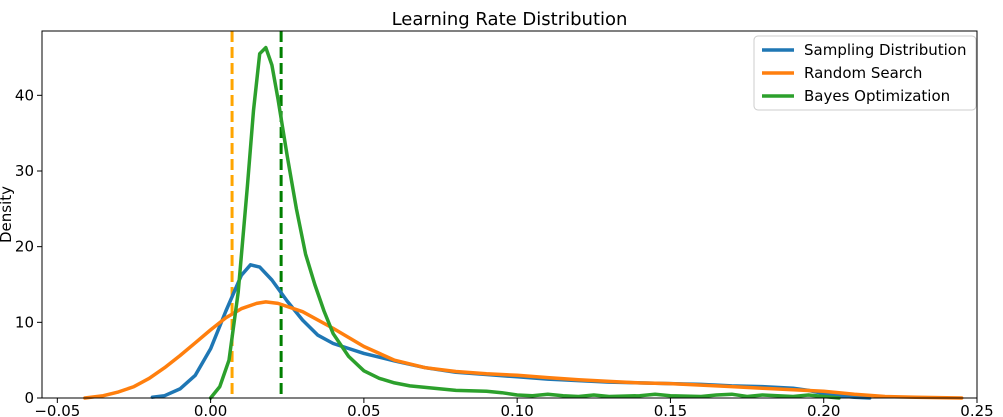  I want to click on x-tick-label-5: 0.20, so click(823, 409).